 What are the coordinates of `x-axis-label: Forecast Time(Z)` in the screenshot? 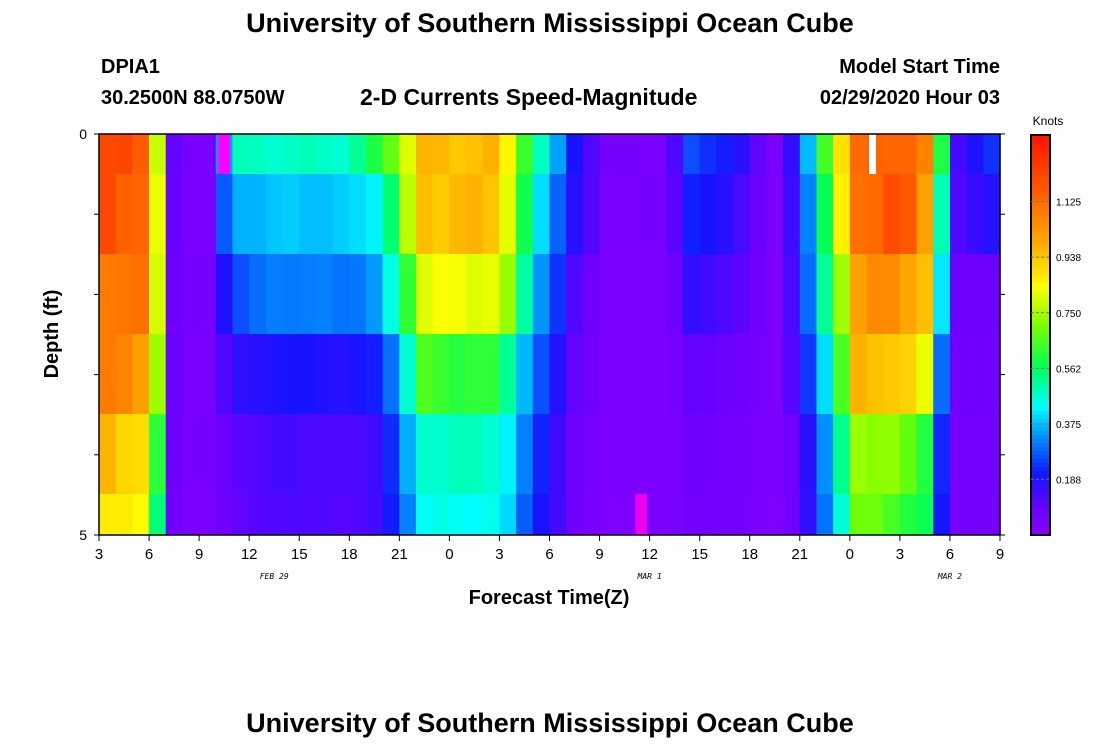 It's located at (549, 598).